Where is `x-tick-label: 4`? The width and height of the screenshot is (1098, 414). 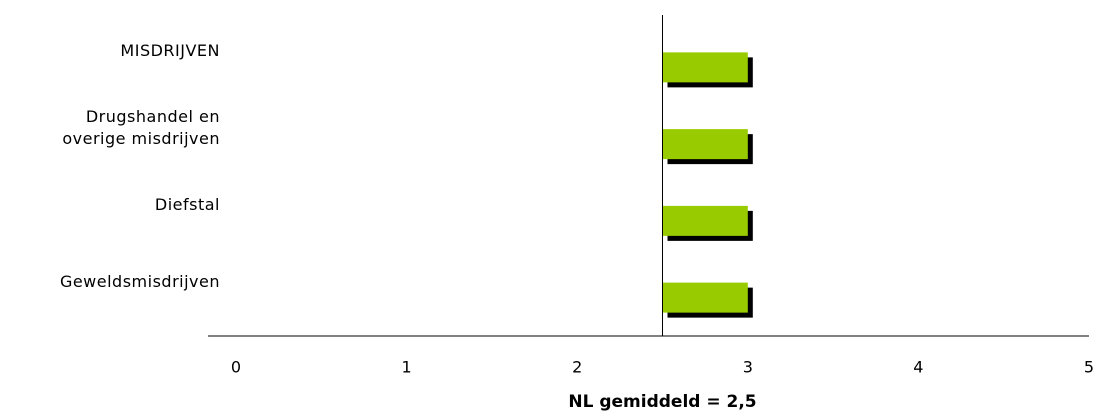
x-tick-label: 4 is located at coordinates (918, 367).